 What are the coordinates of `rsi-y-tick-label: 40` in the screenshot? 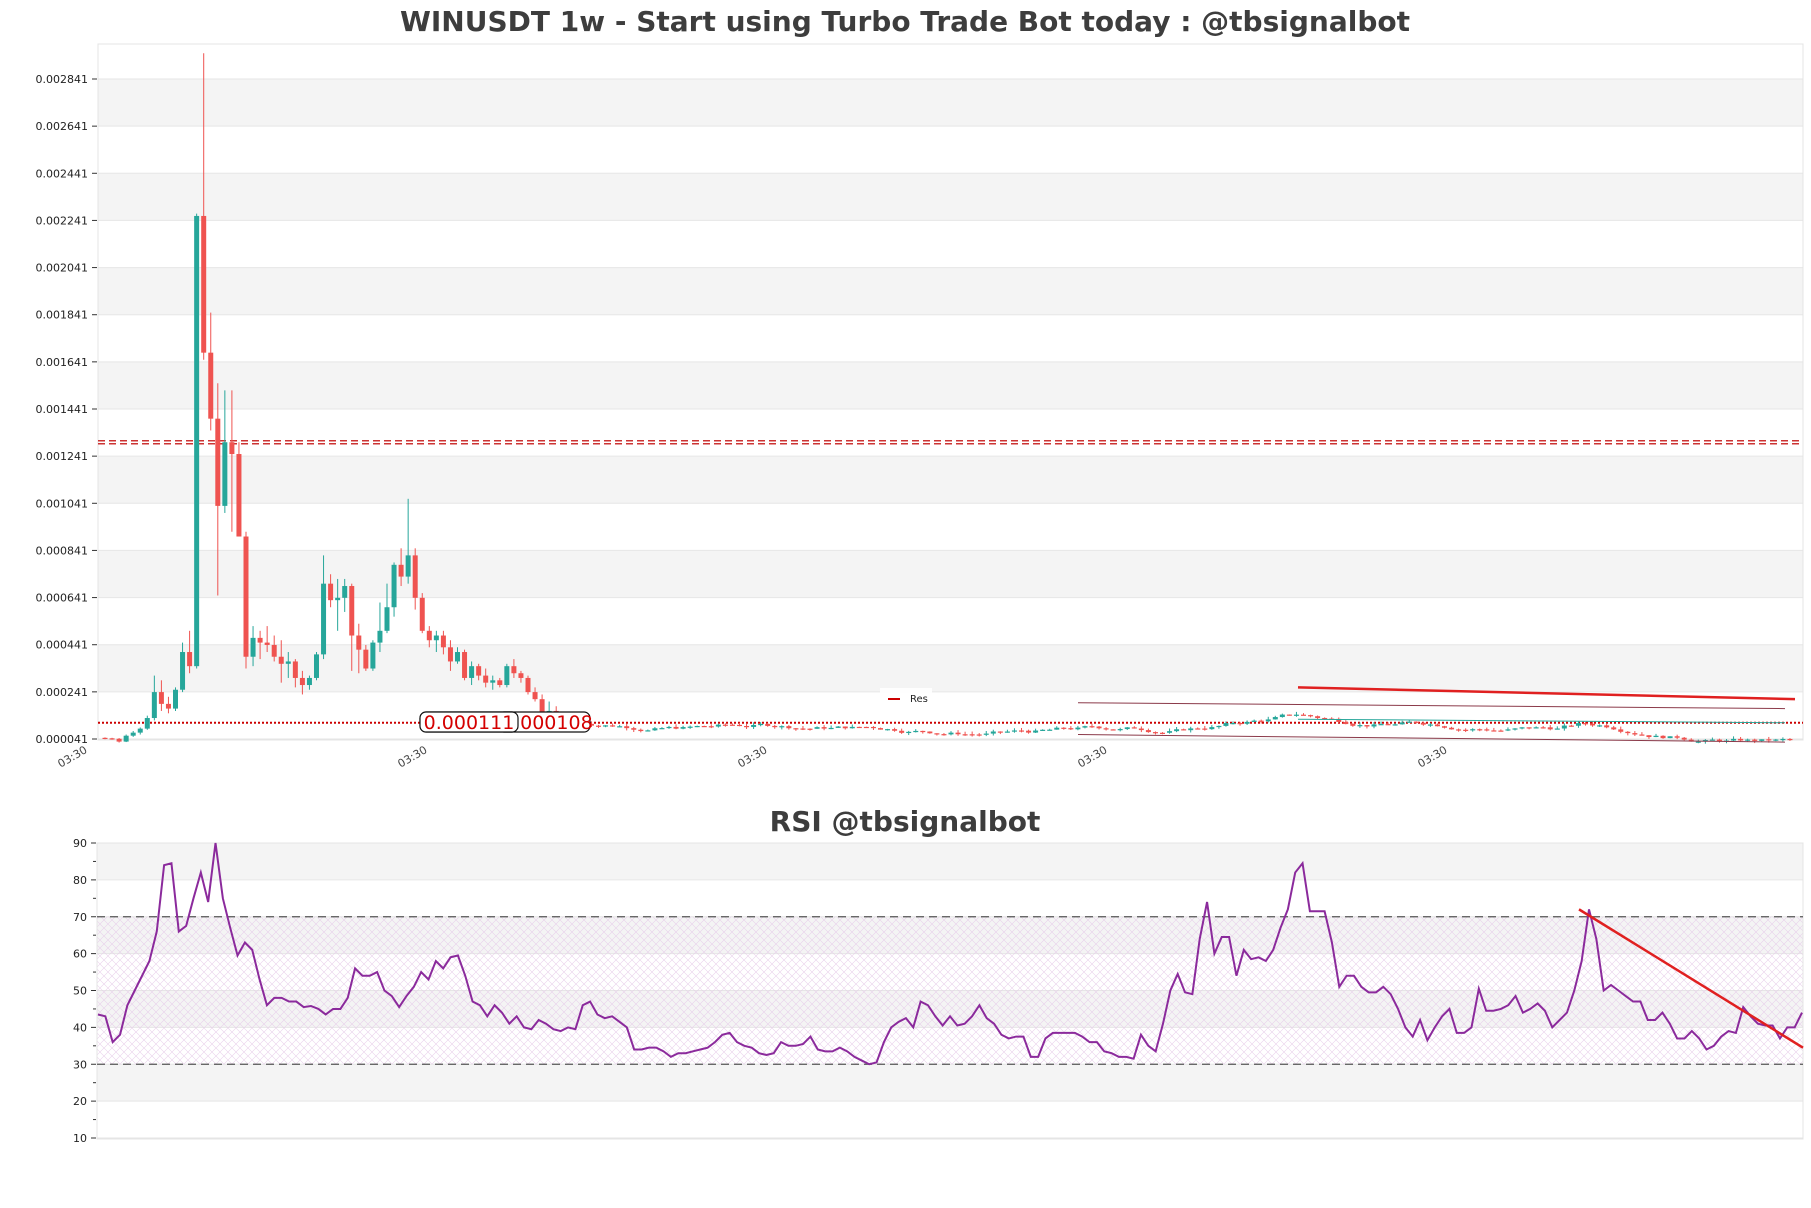 It's located at (80, 1027).